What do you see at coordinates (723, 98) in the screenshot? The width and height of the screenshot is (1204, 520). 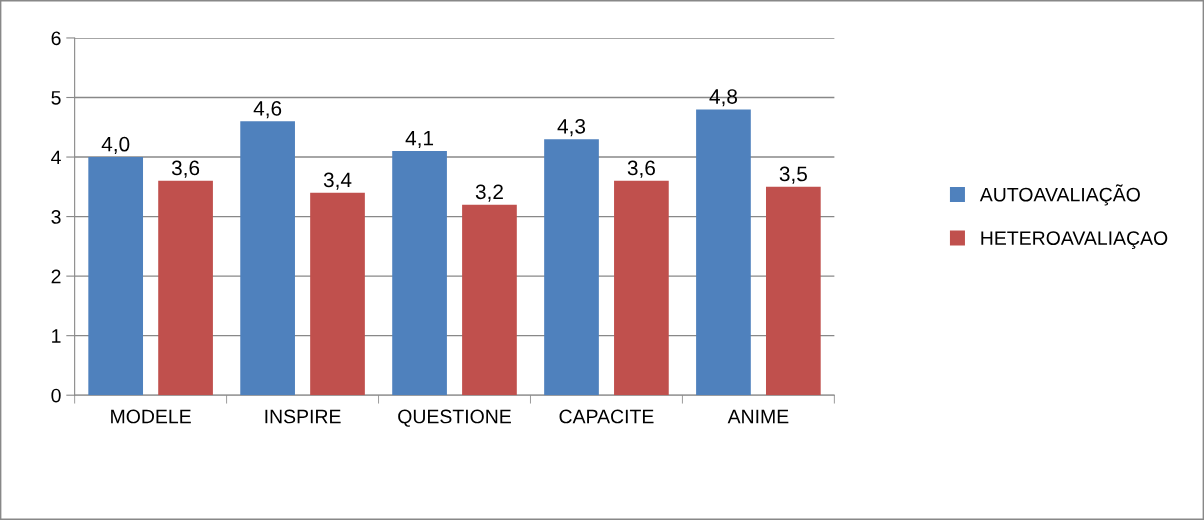 I see `data-label: 4,8` at bounding box center [723, 98].